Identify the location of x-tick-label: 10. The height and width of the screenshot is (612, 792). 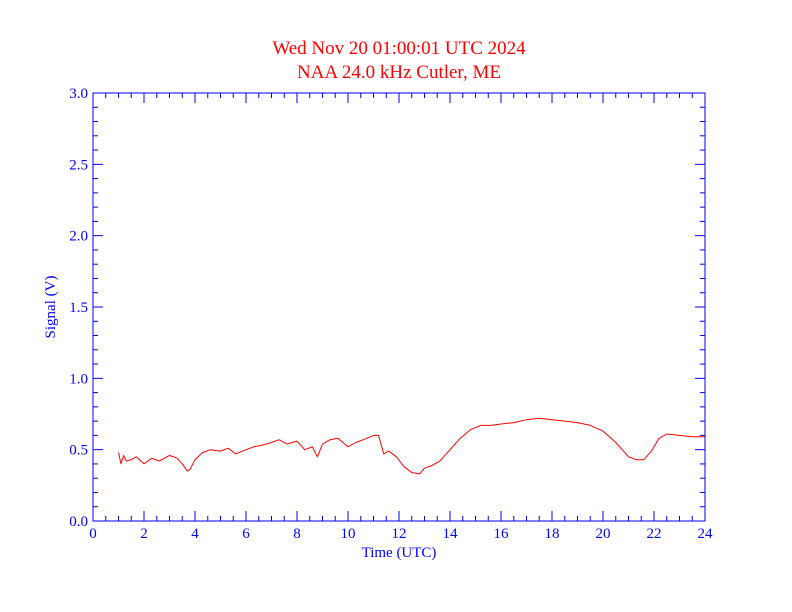
(348, 534).